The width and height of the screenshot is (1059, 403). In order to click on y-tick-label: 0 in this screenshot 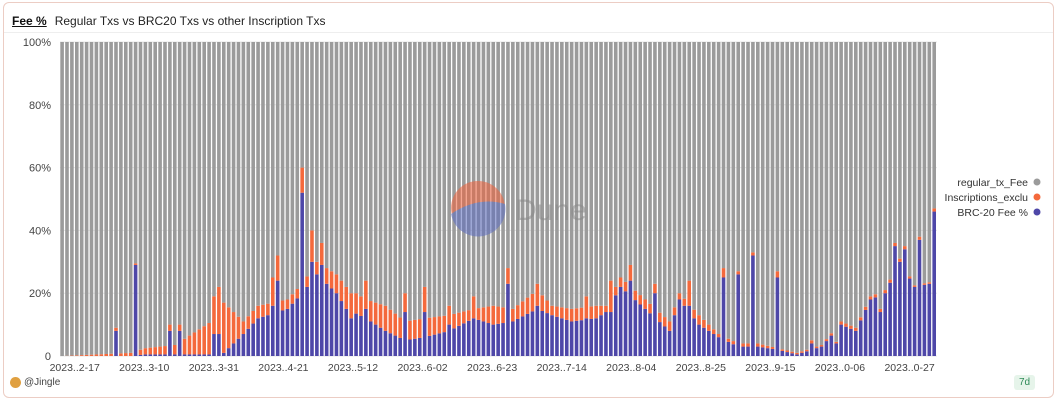, I will do `click(48, 357)`.